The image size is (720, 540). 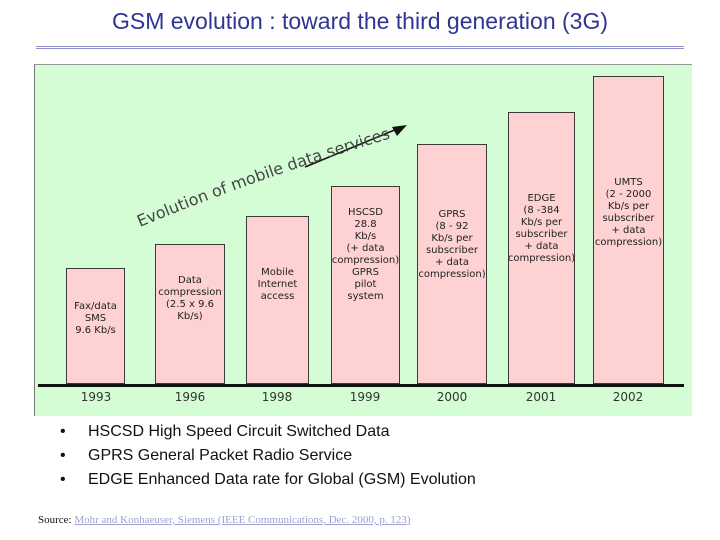 I want to click on arrow-line, so click(x=351, y=148).